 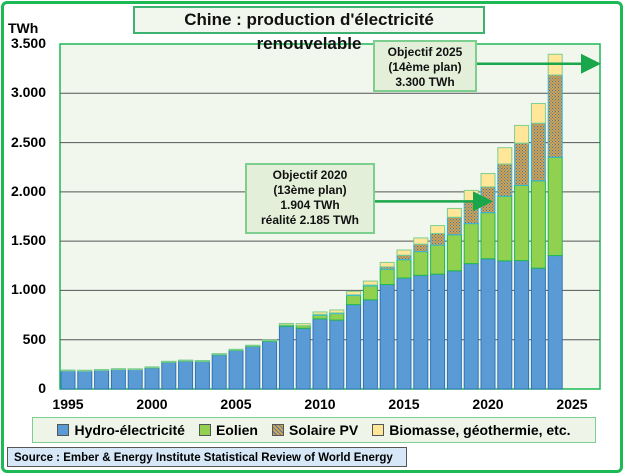 What do you see at coordinates (572, 404) in the screenshot?
I see `x-tick-label: 2025` at bounding box center [572, 404].